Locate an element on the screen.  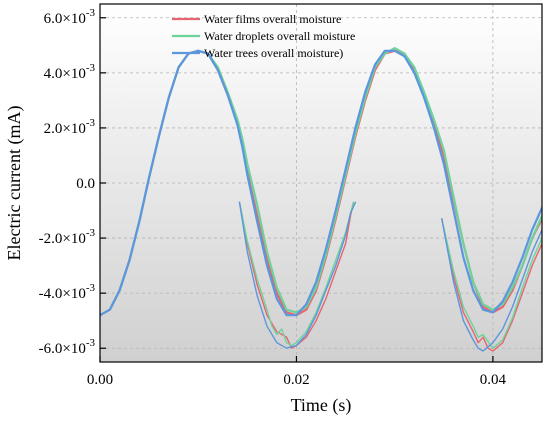
y-tick-mantissa: 0.0 is located at coordinates (85, 184).